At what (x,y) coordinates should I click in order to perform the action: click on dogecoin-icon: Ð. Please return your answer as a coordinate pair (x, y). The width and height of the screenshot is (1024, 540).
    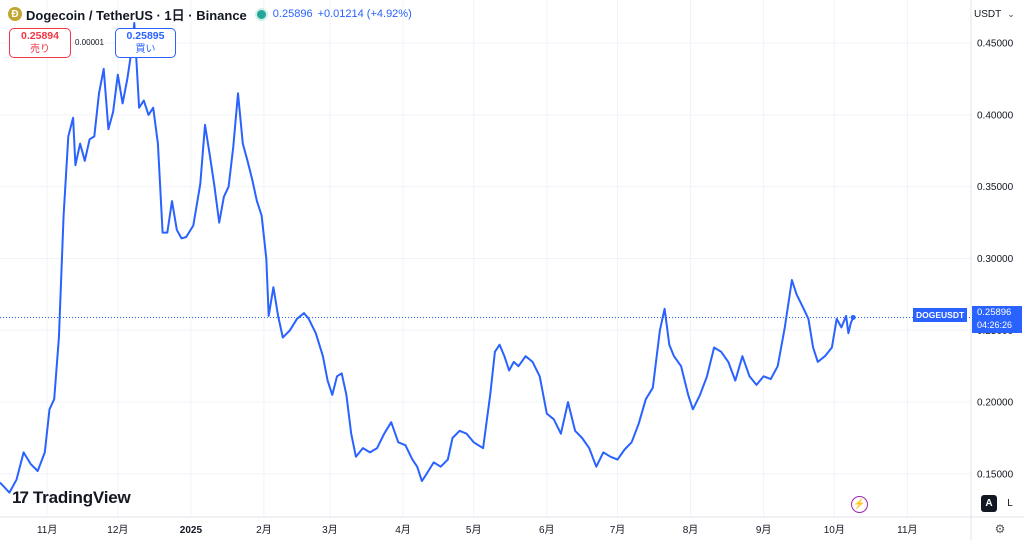
    Looking at the image, I should click on (15, 14).